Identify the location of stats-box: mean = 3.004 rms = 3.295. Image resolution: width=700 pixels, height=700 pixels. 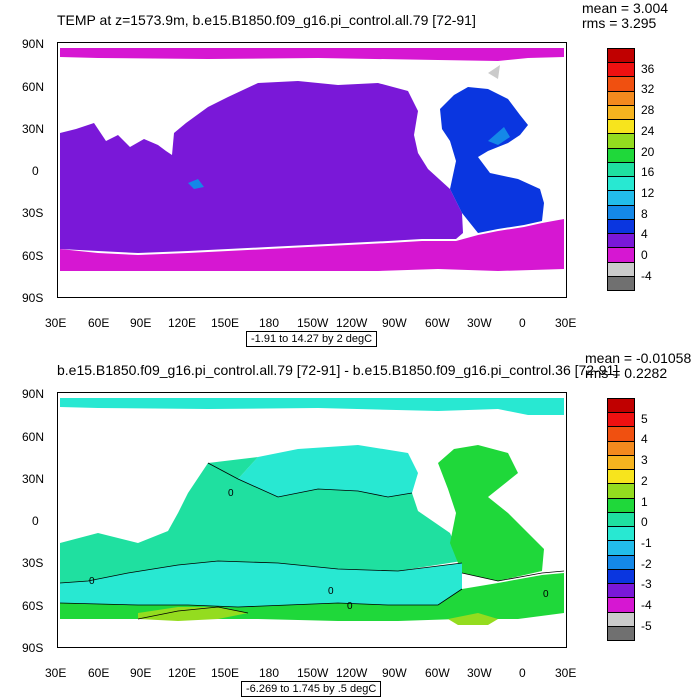
(625, 16).